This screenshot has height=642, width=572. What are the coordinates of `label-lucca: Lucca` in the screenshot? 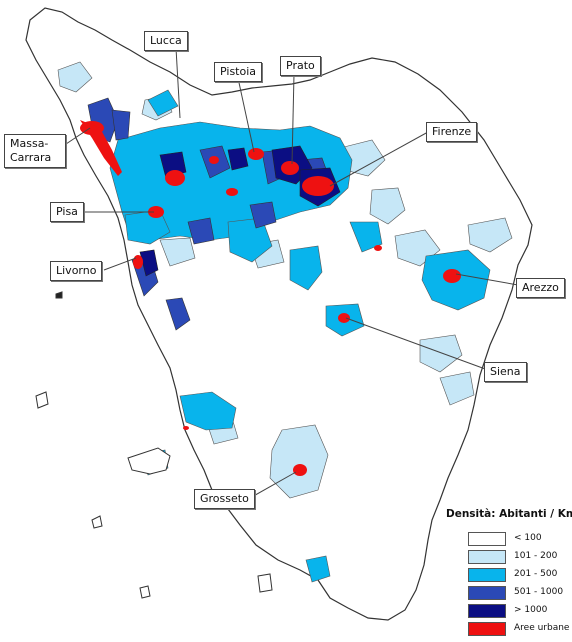 It's located at (166, 41).